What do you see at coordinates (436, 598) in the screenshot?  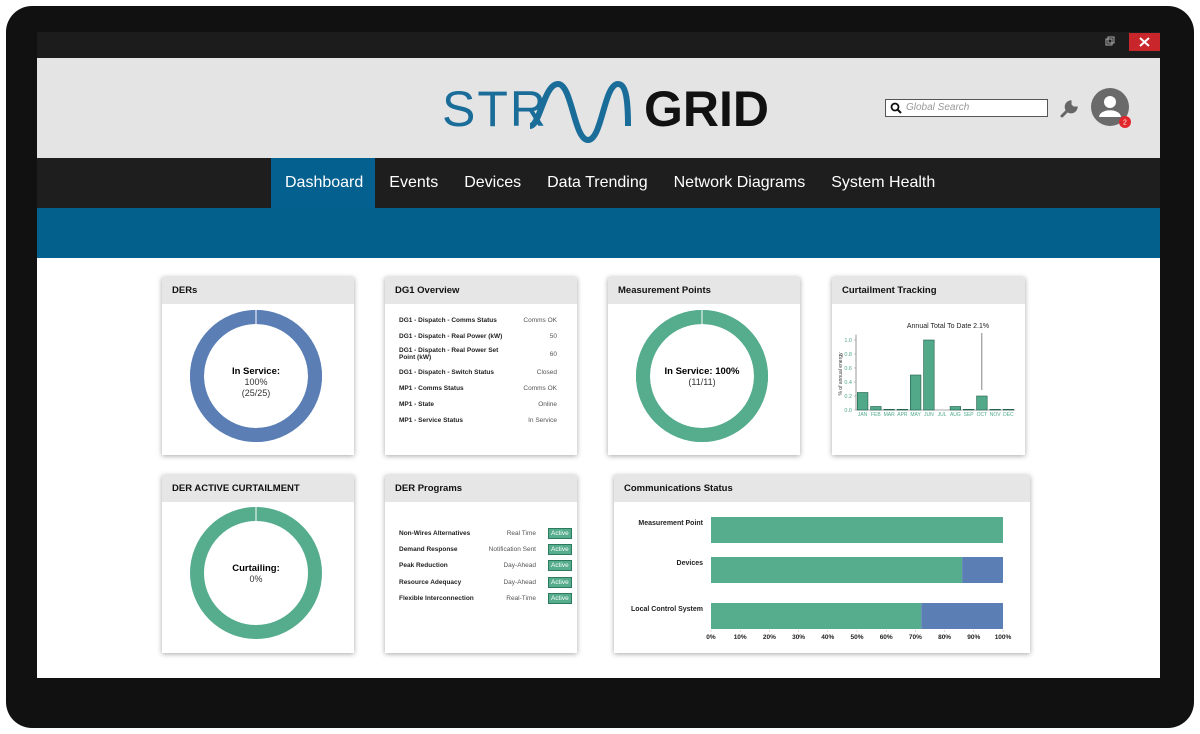 I see `program-name: Flexible Interconnection` at bounding box center [436, 598].